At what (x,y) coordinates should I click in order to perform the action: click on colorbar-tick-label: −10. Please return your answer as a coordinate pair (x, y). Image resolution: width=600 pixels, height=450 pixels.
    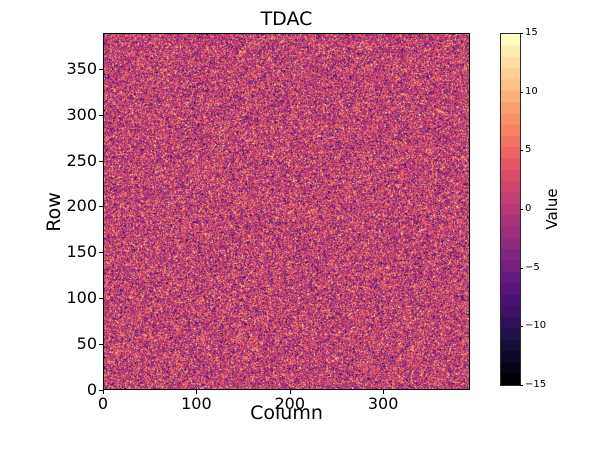
    Looking at the image, I should click on (536, 326).